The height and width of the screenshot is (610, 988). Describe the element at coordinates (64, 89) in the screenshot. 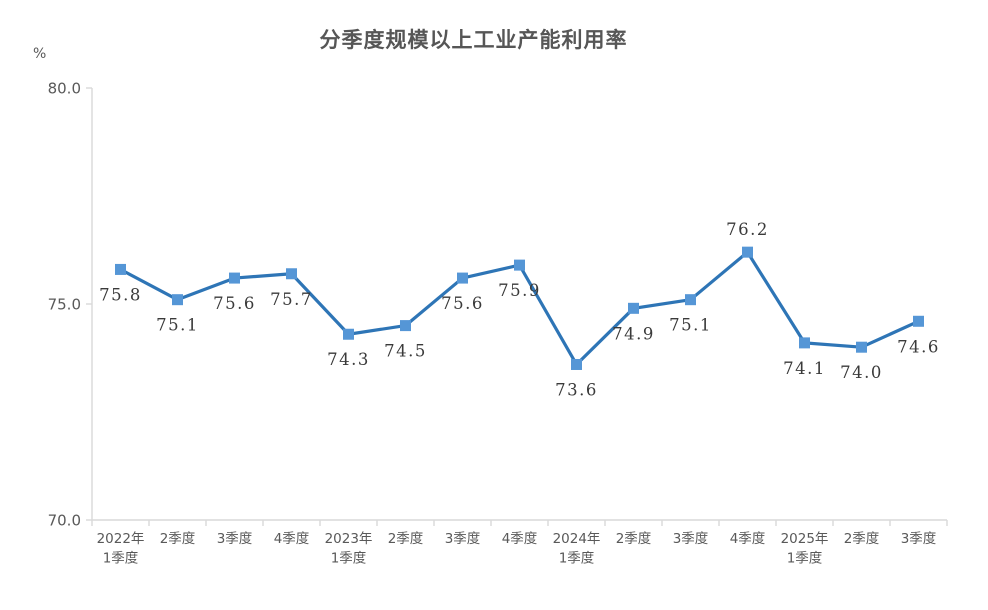

I see `y-axis-tick-label: 80.0` at that location.